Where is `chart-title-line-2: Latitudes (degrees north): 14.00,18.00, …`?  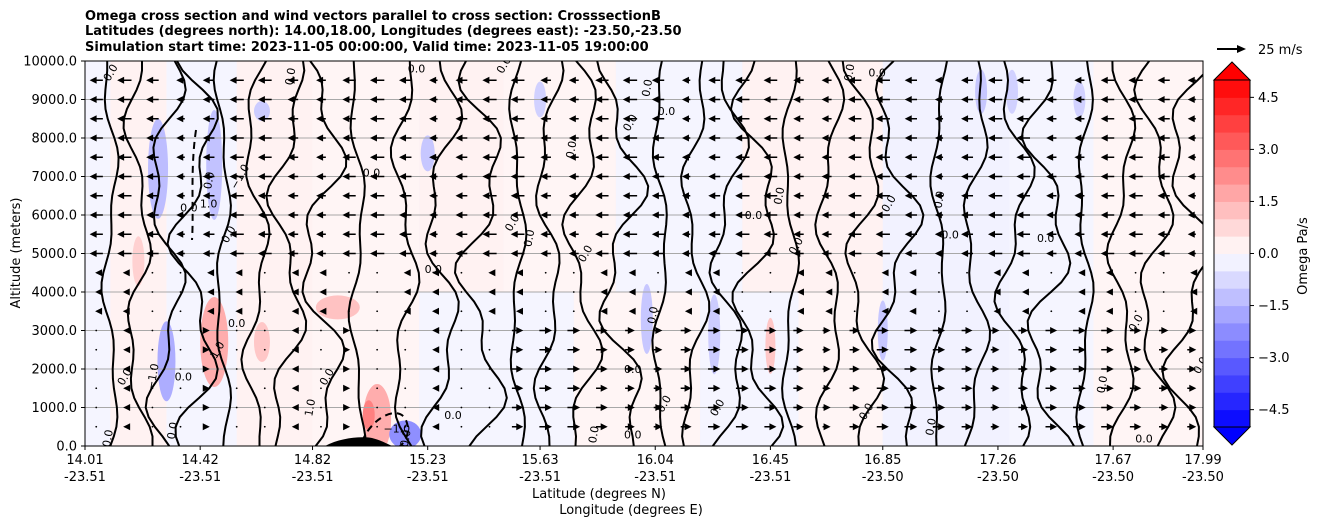 chart-title-line-2: Latitudes (degrees north): 14.00,18.00, … is located at coordinates (383, 31).